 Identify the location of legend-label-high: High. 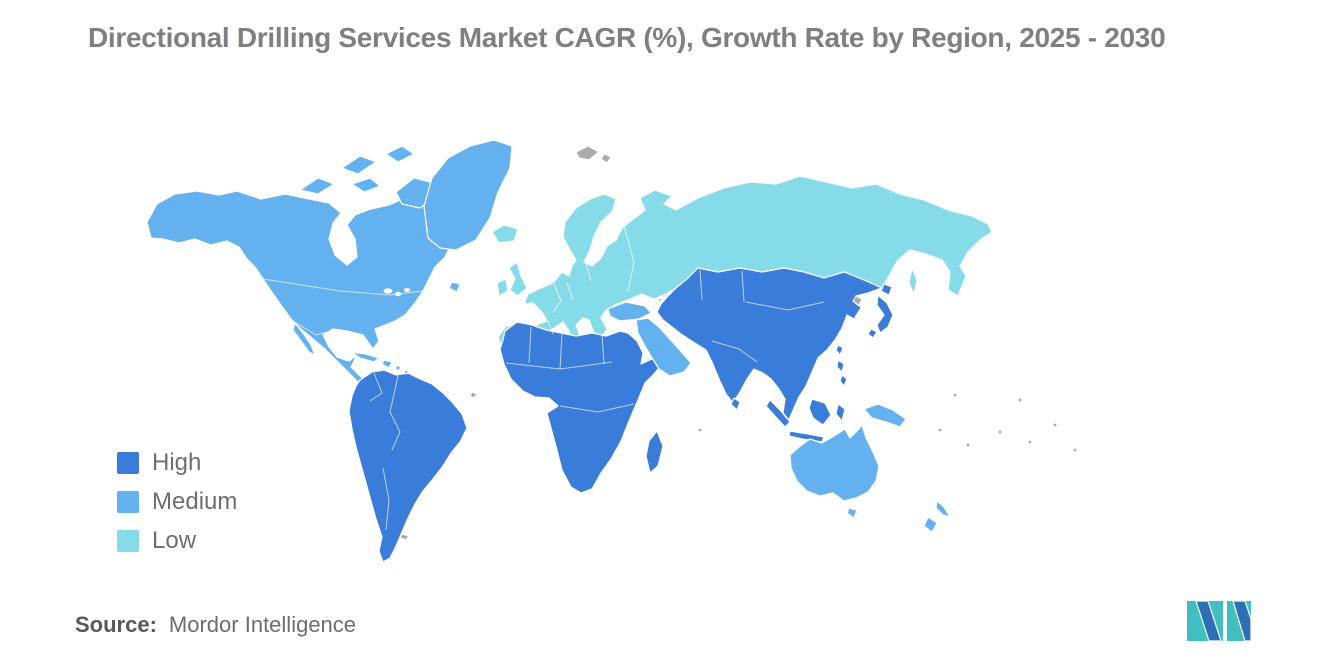
(177, 462).